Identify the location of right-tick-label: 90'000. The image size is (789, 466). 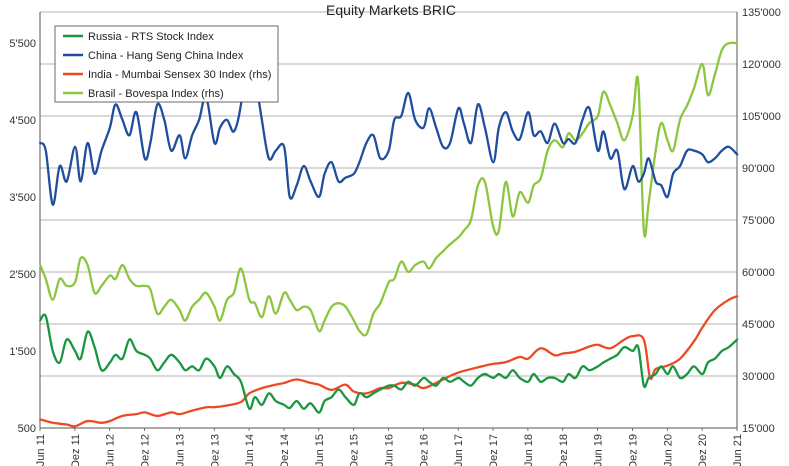
(758, 169).